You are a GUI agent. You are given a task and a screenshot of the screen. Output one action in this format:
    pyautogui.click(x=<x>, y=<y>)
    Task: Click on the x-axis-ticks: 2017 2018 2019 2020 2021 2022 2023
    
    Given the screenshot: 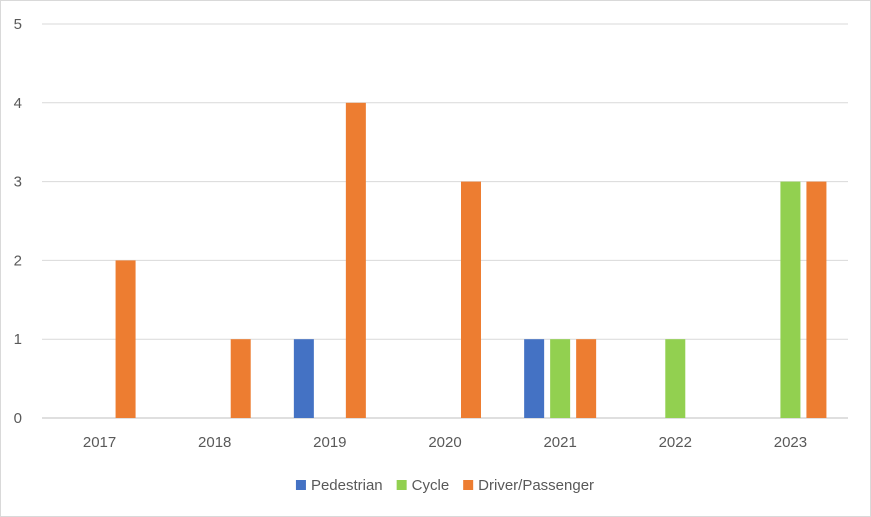 What is the action you would take?
    pyautogui.click(x=445, y=442)
    